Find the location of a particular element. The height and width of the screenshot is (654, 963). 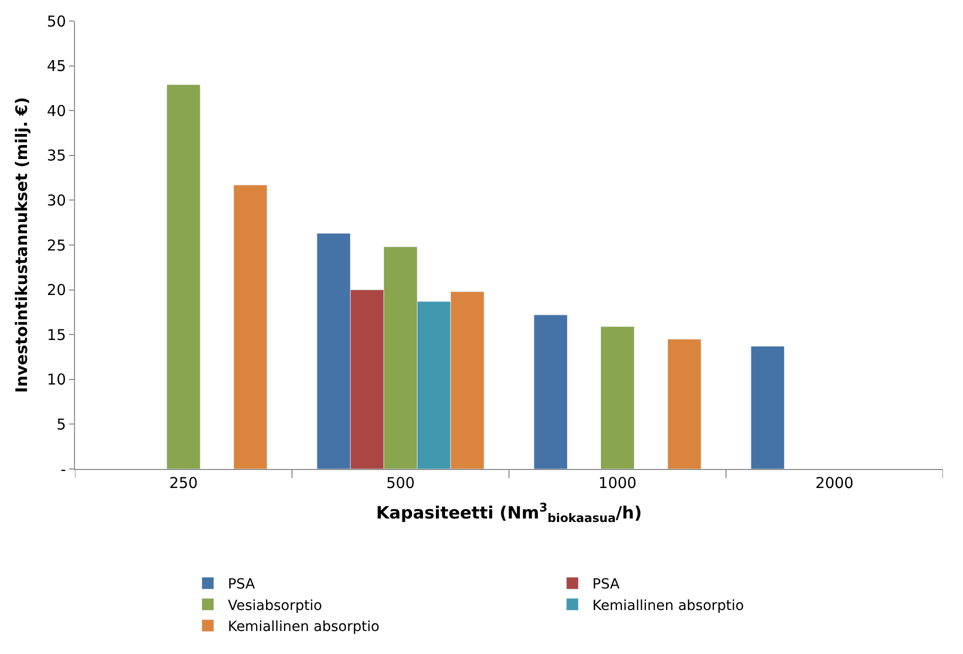

y-tick-label: - is located at coordinates (63, 469).